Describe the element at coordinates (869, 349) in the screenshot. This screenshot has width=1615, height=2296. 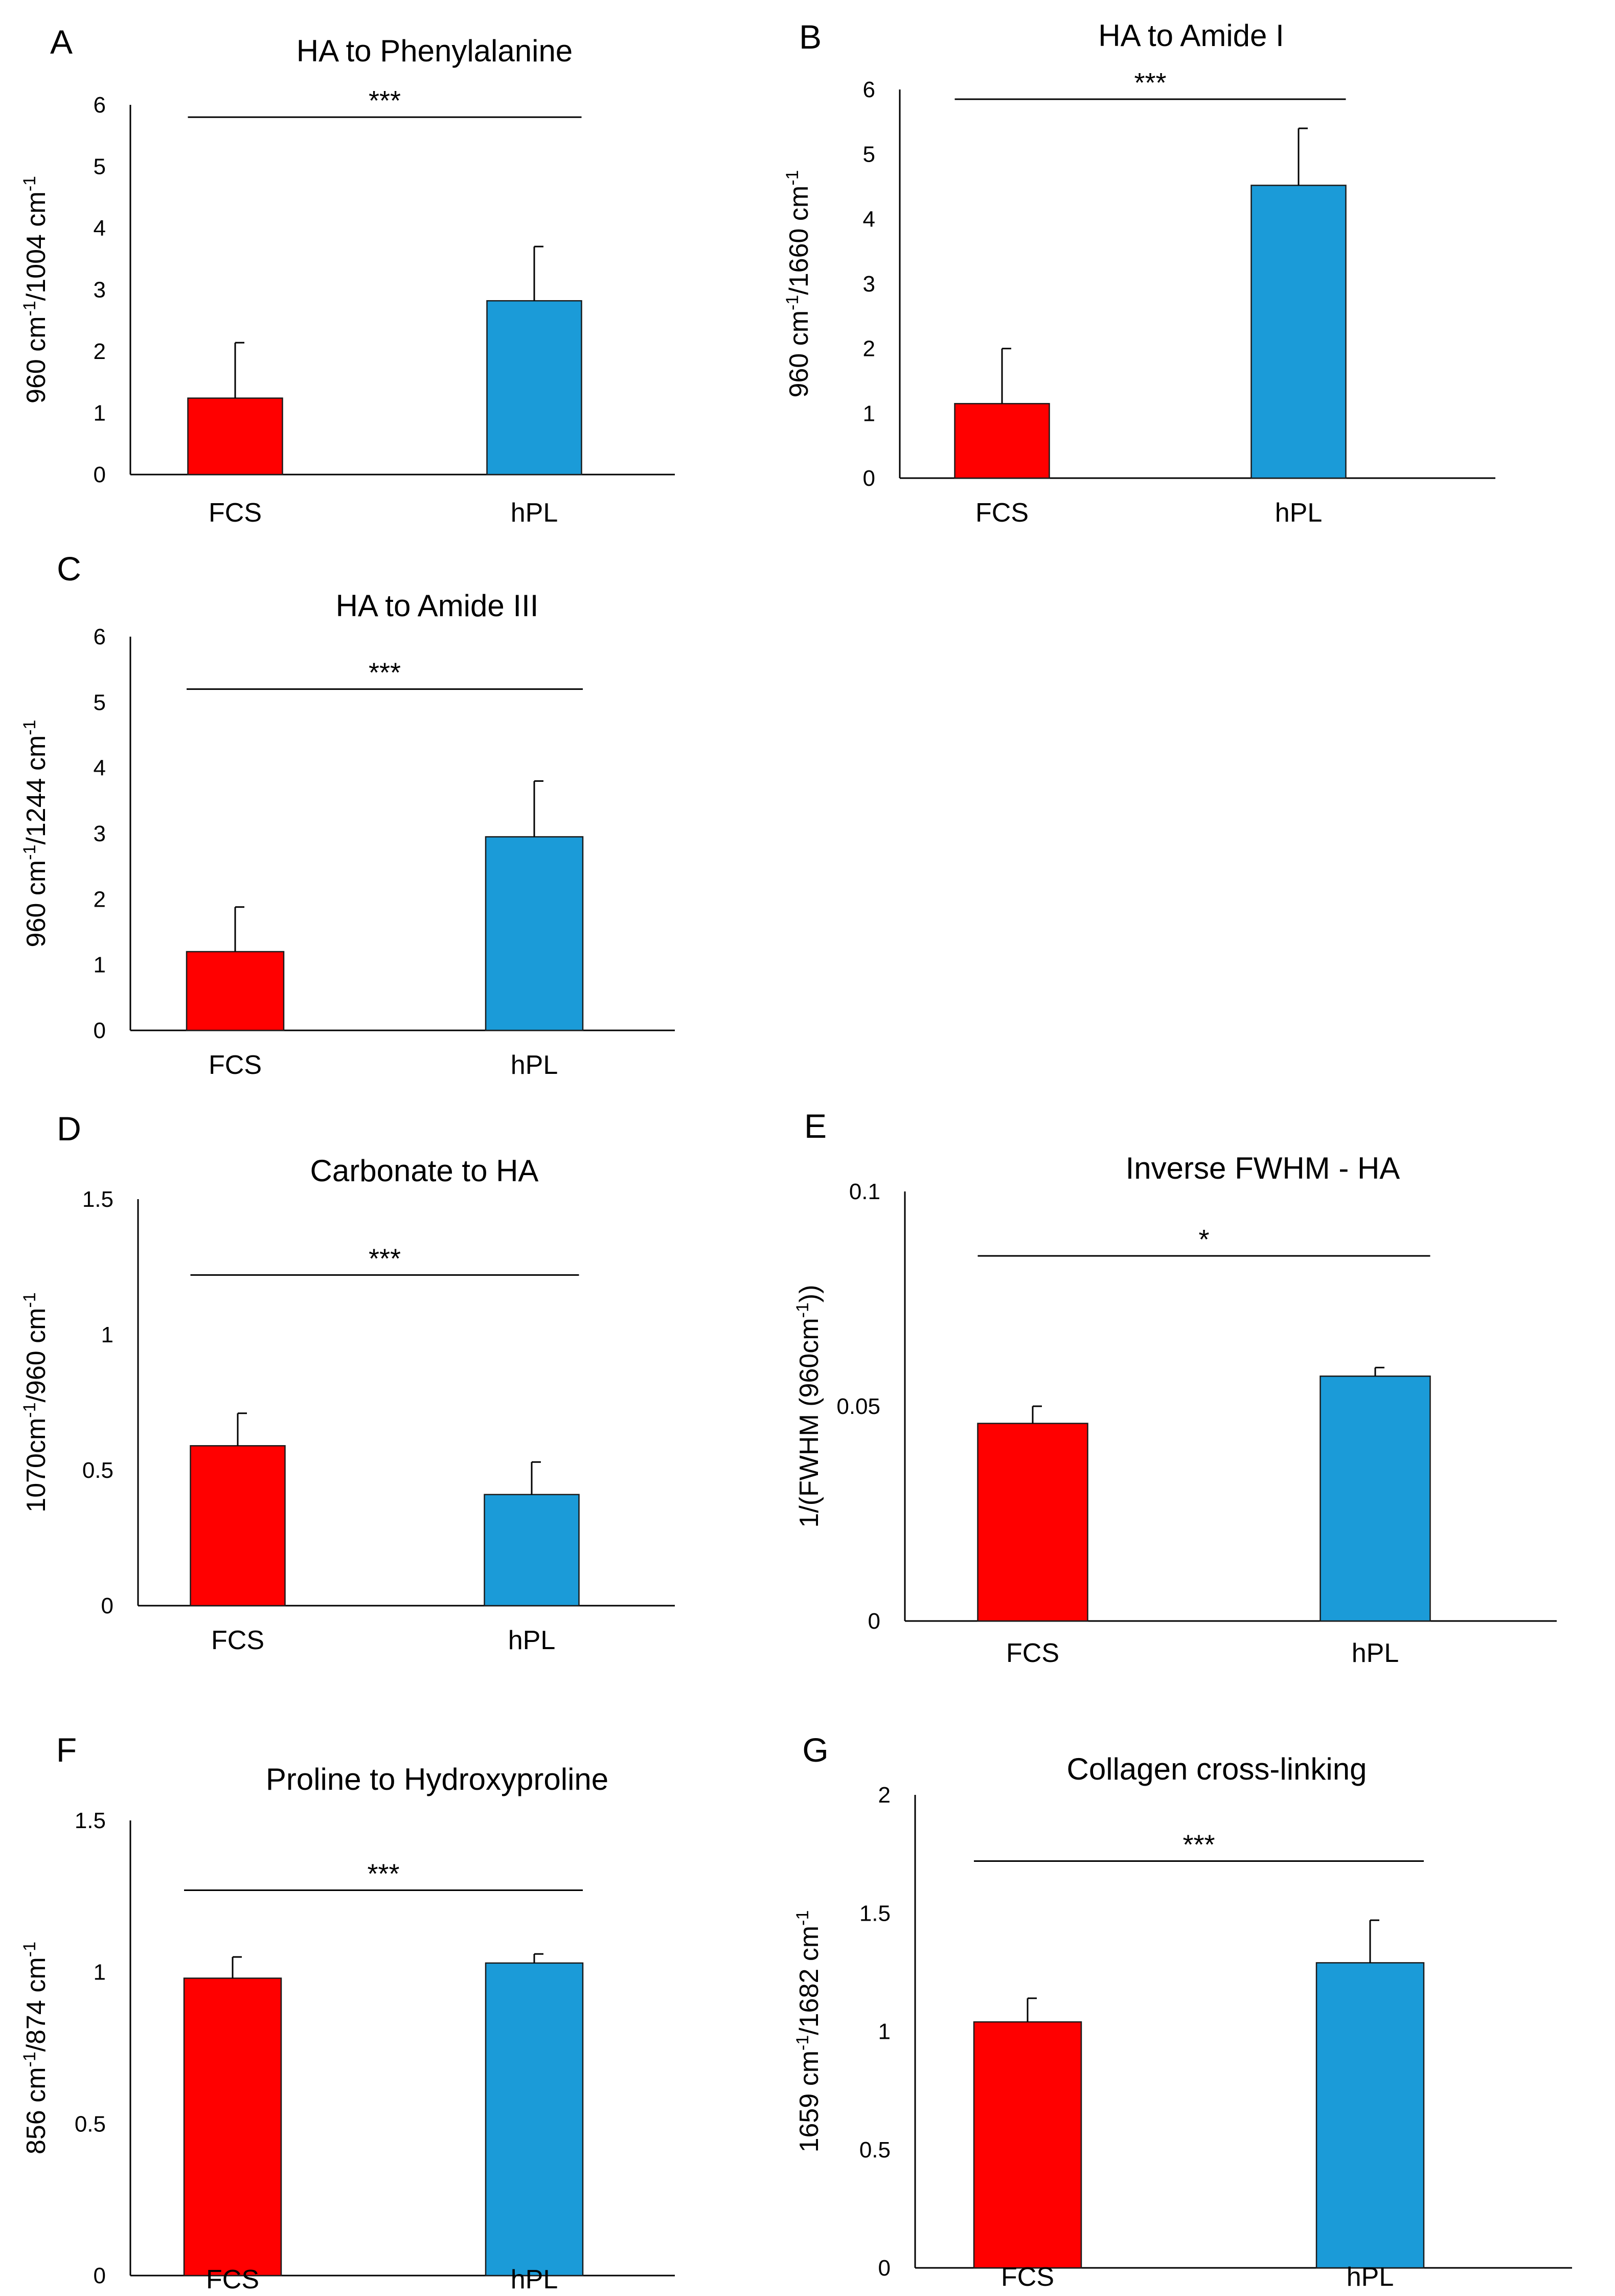
I see `y-tick-label-b: 2` at that location.